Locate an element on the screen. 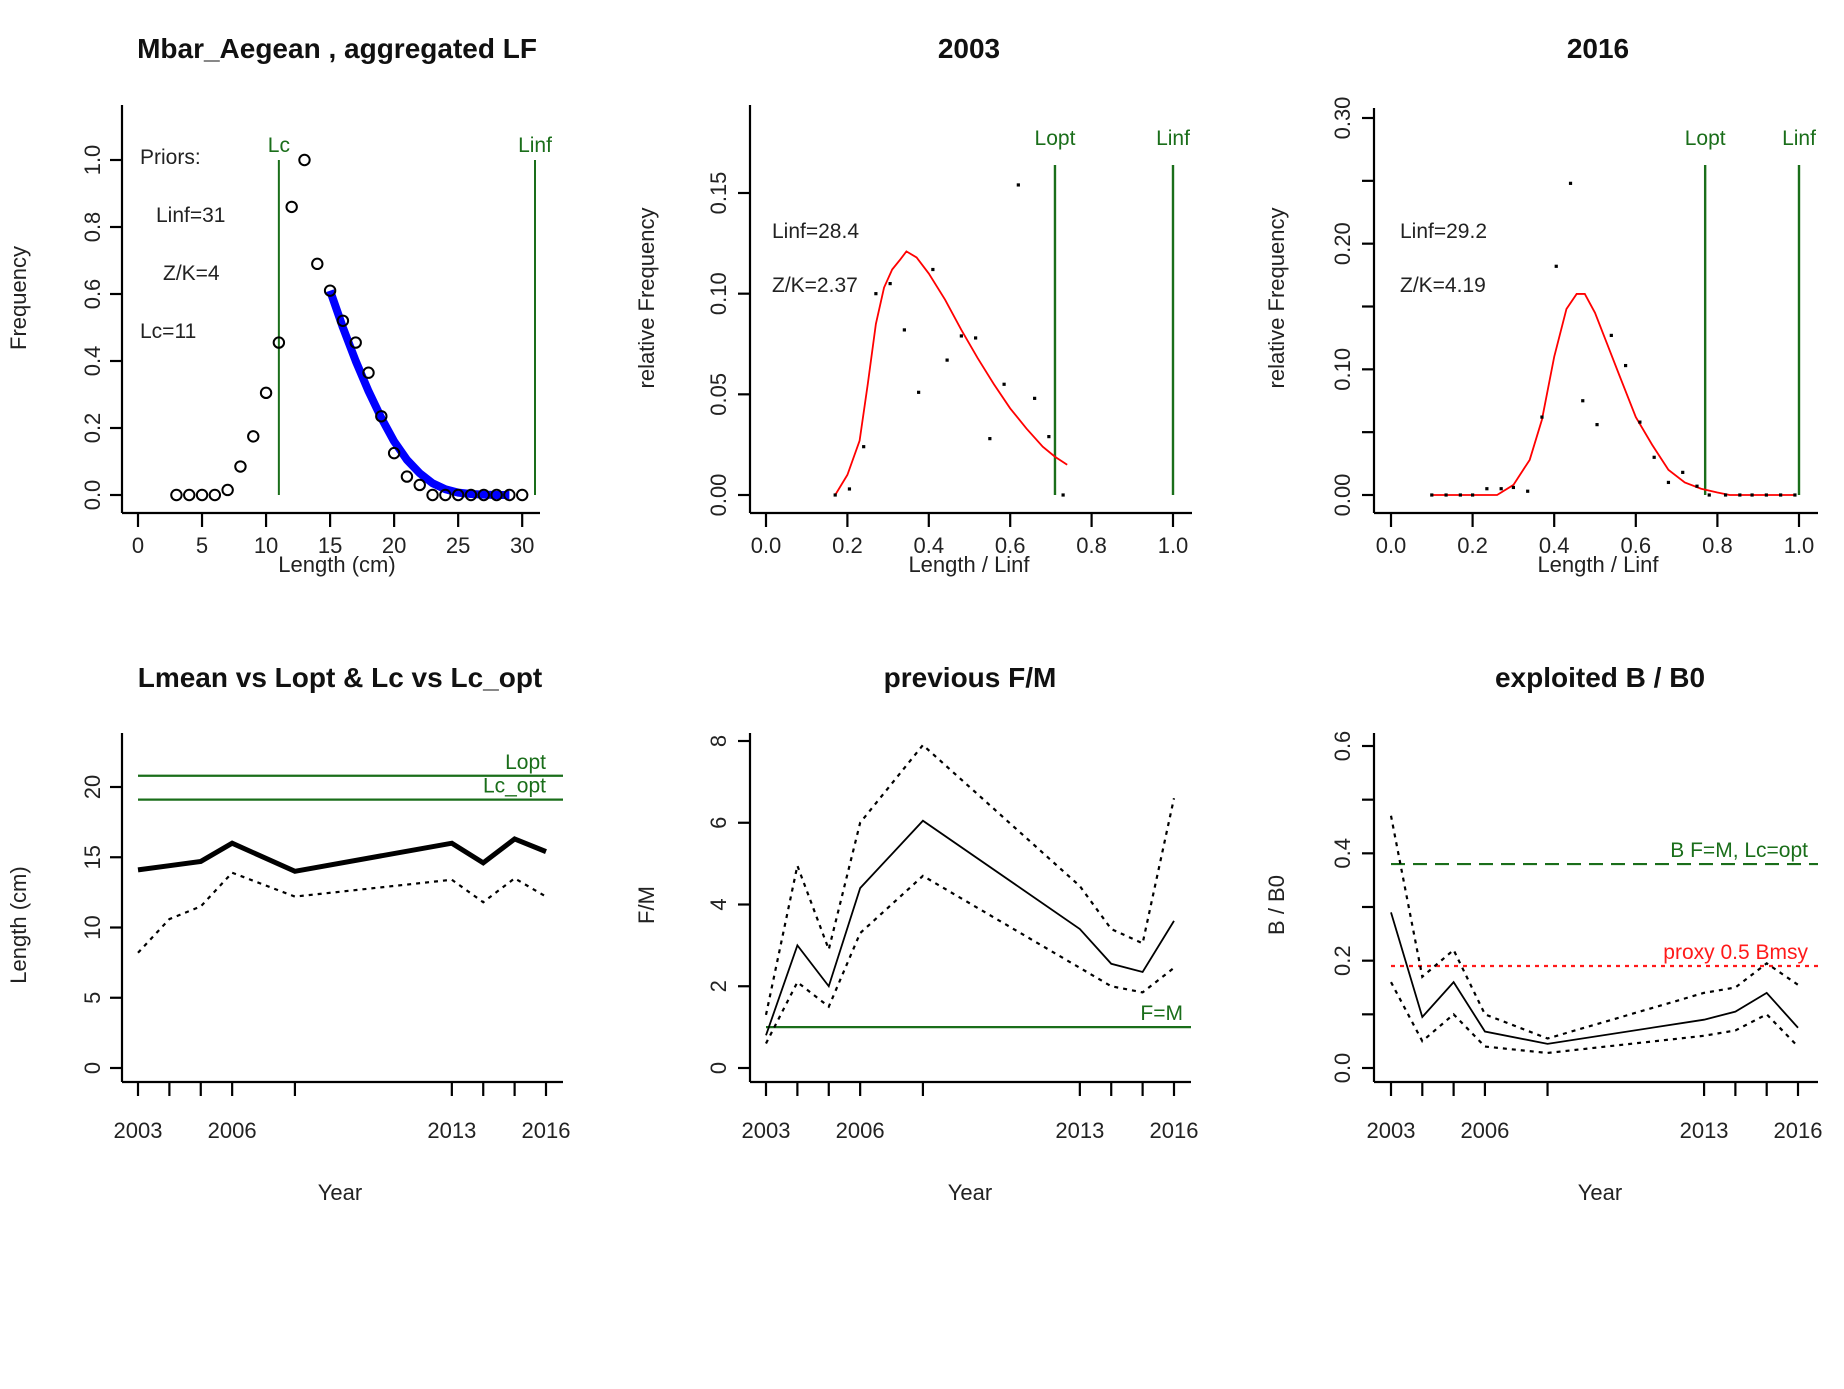  annotation-text: Lc=11 is located at coordinates (168, 331).